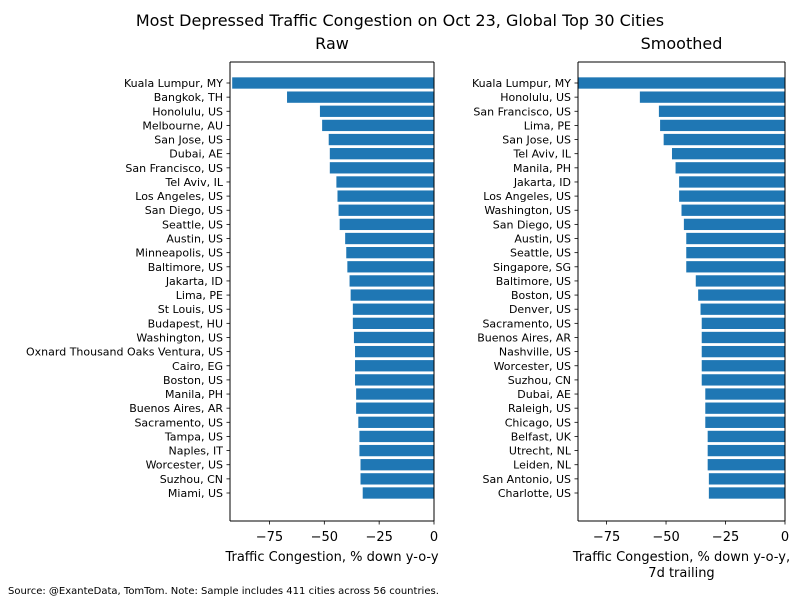 This screenshot has width=800, height=600. Describe the element at coordinates (532, 267) in the screenshot. I see `smoothed-ytick-label-13: Singapore, SG` at that location.